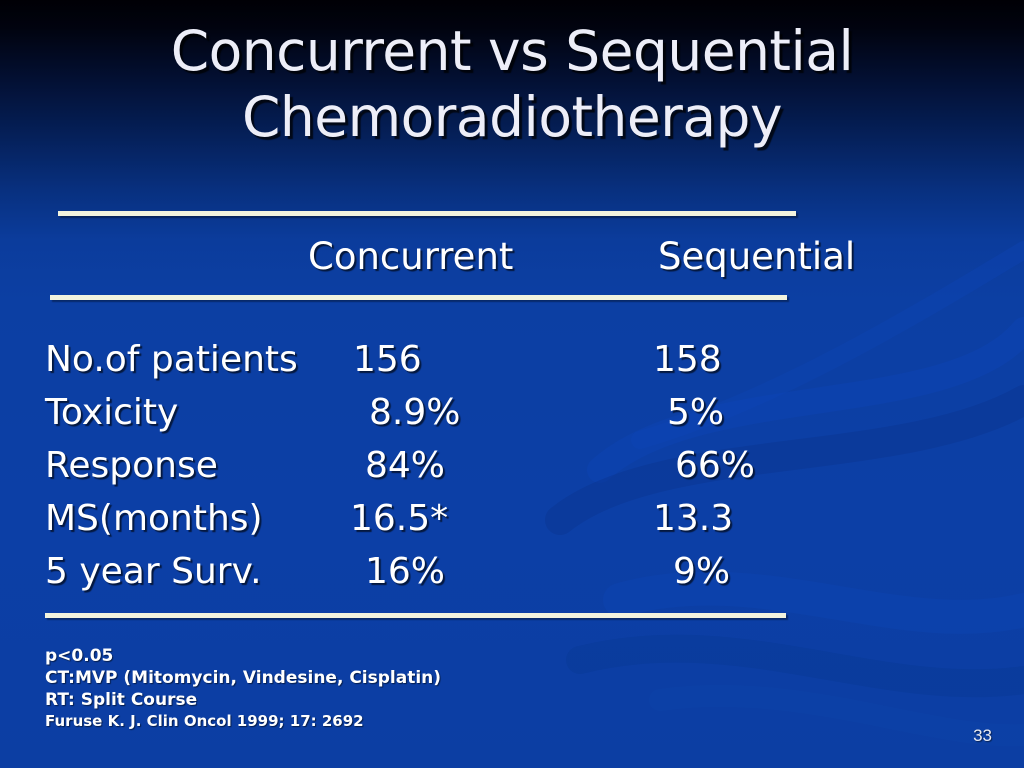 Image resolution: width=1024 pixels, height=768 pixels. I want to click on table-top-rule, so click(427, 213).